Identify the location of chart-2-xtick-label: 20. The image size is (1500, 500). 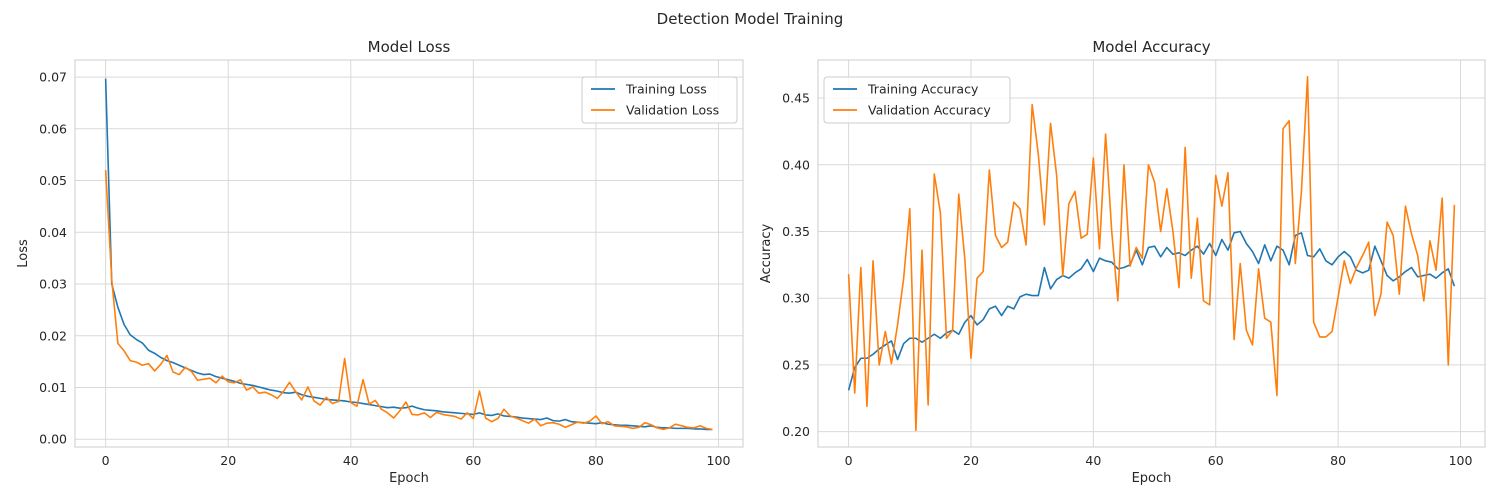
(971, 460).